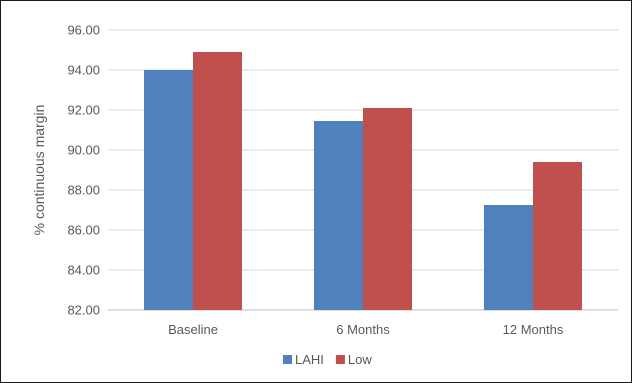 The width and height of the screenshot is (632, 383). Describe the element at coordinates (83, 170) in the screenshot. I see `y-axis-ticks: 82.00 84.00 86.00 88.00 90.00 92.00 94.00 96.00` at that location.